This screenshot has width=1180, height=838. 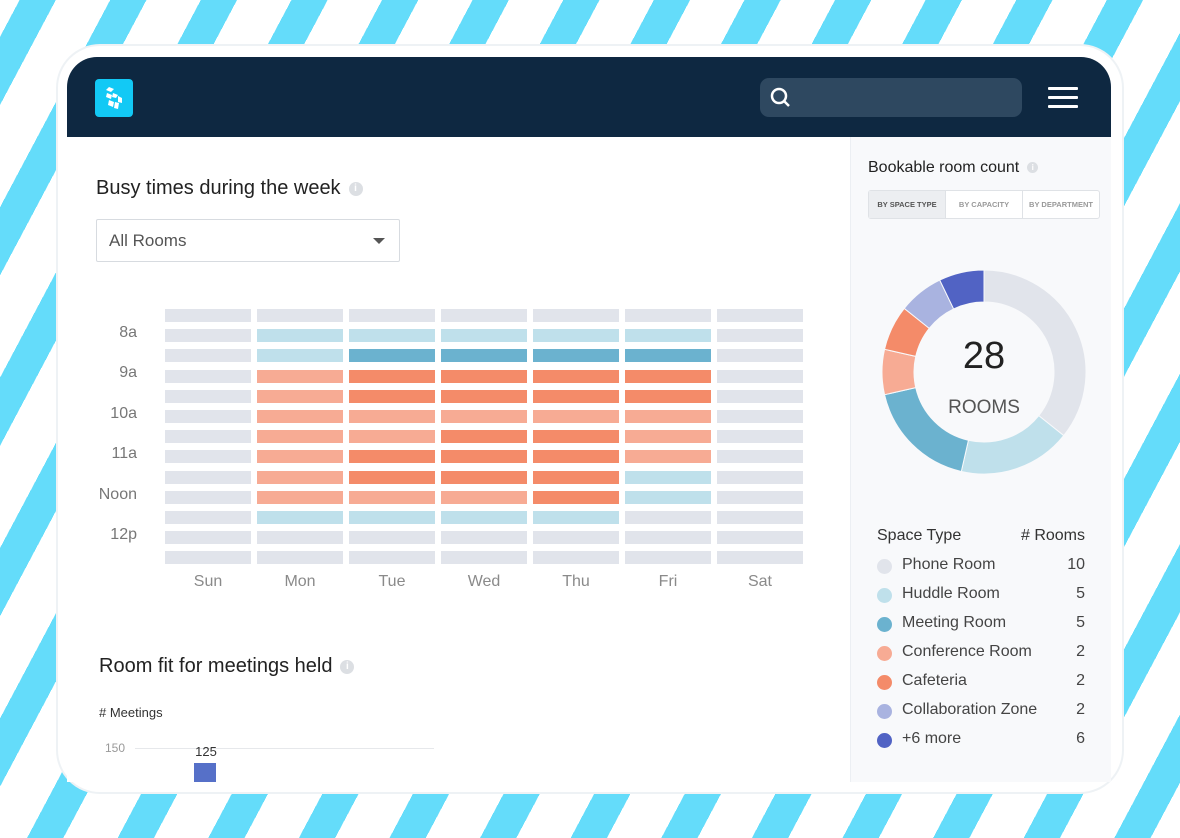 What do you see at coordinates (114, 98) in the screenshot?
I see `app-logo` at bounding box center [114, 98].